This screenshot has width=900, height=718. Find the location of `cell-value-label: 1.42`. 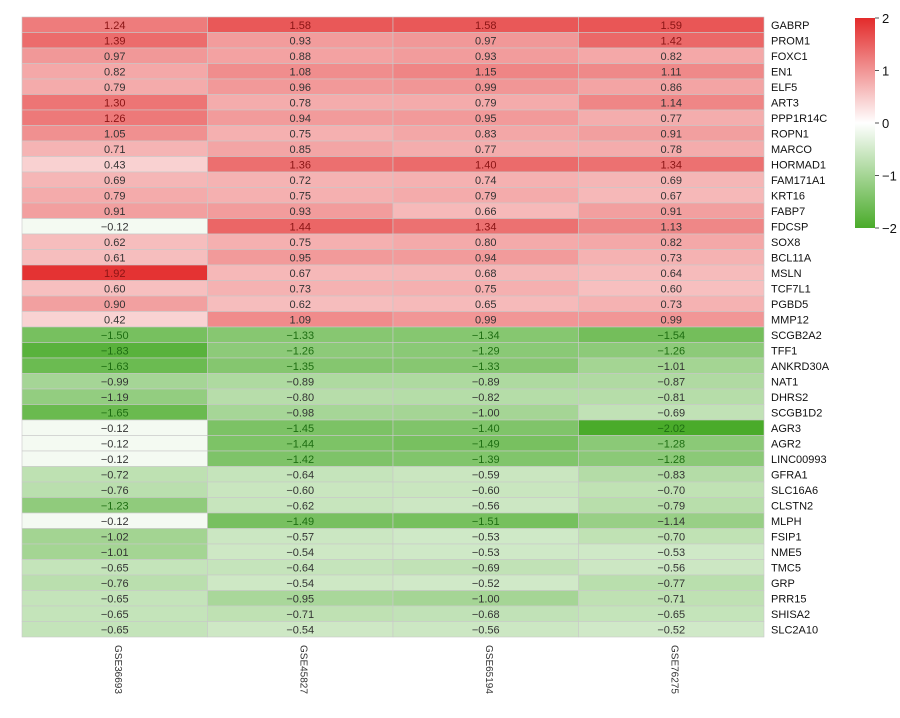

cell-value-label: 1.42 is located at coordinates (671, 41).